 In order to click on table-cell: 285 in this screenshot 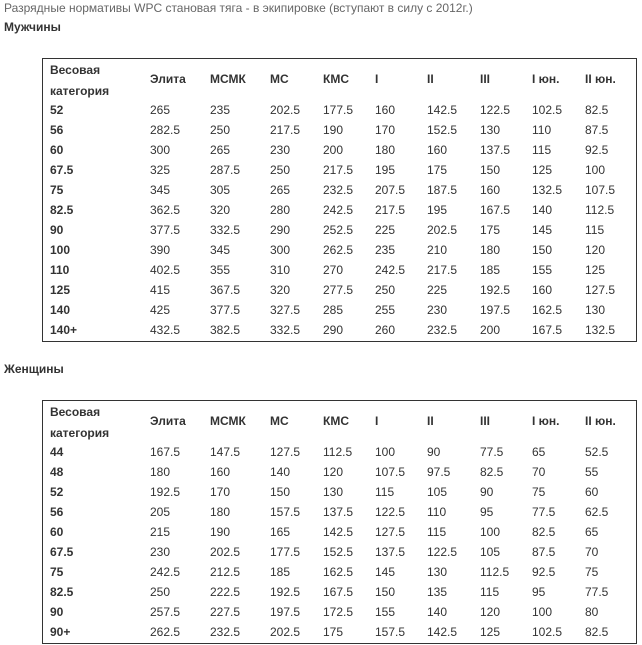, I will do `click(333, 310)`.